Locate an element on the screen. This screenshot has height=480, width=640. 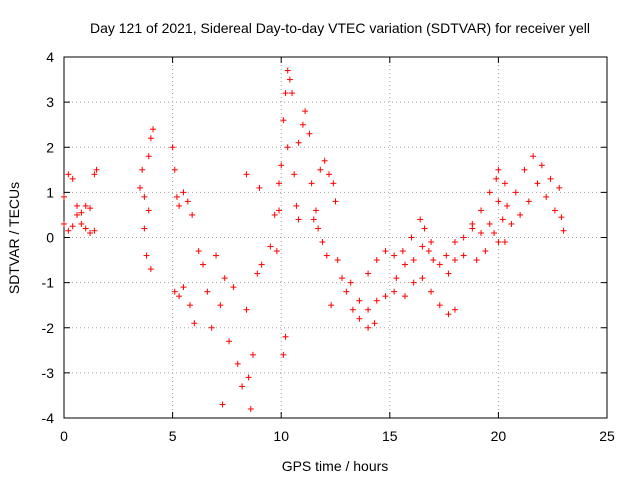
y-tick-label: -1 is located at coordinates (48, 283).